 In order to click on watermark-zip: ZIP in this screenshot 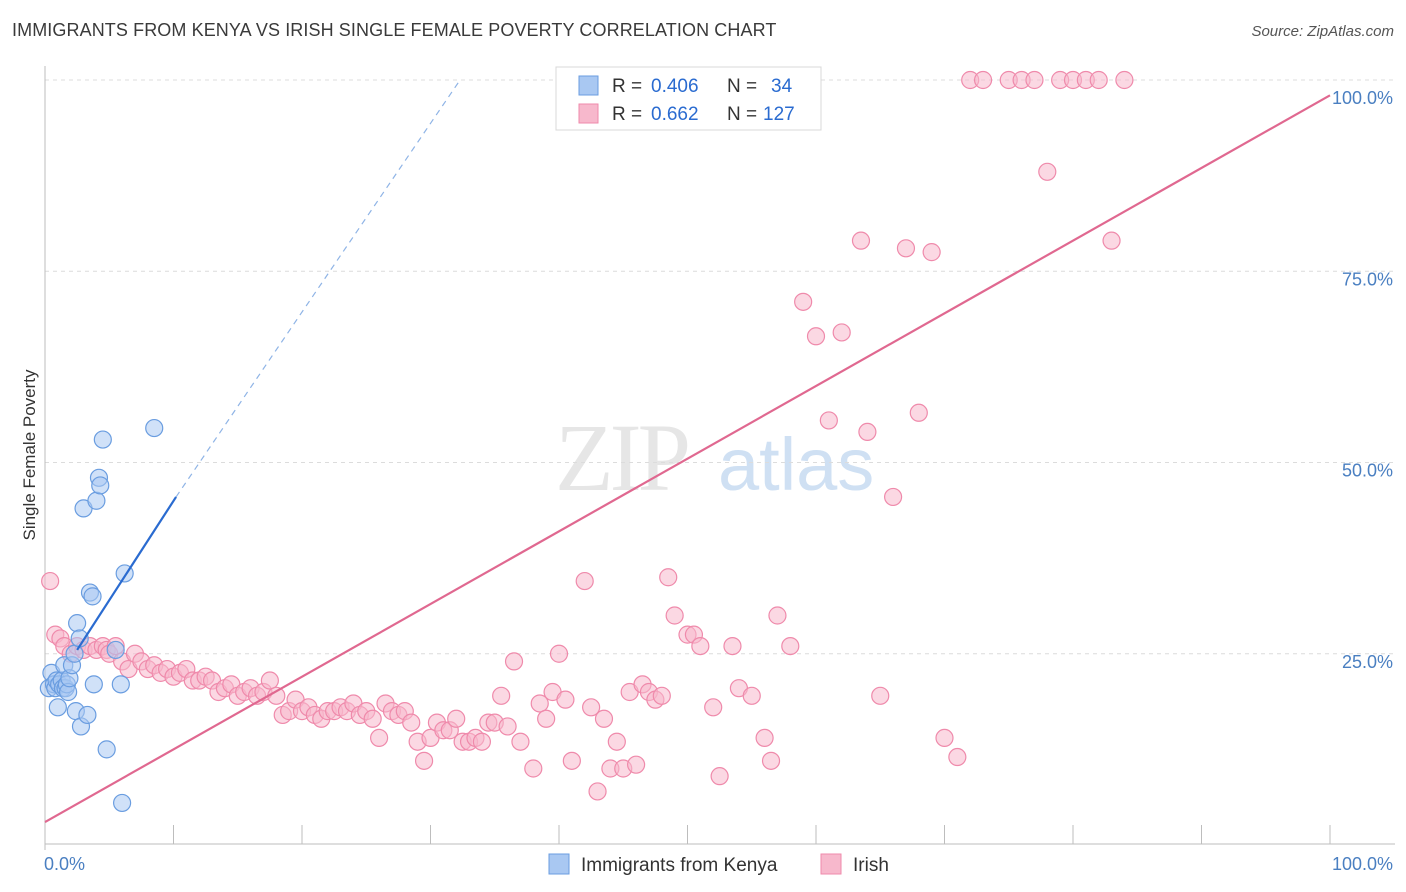, I will do `click(621, 457)`.